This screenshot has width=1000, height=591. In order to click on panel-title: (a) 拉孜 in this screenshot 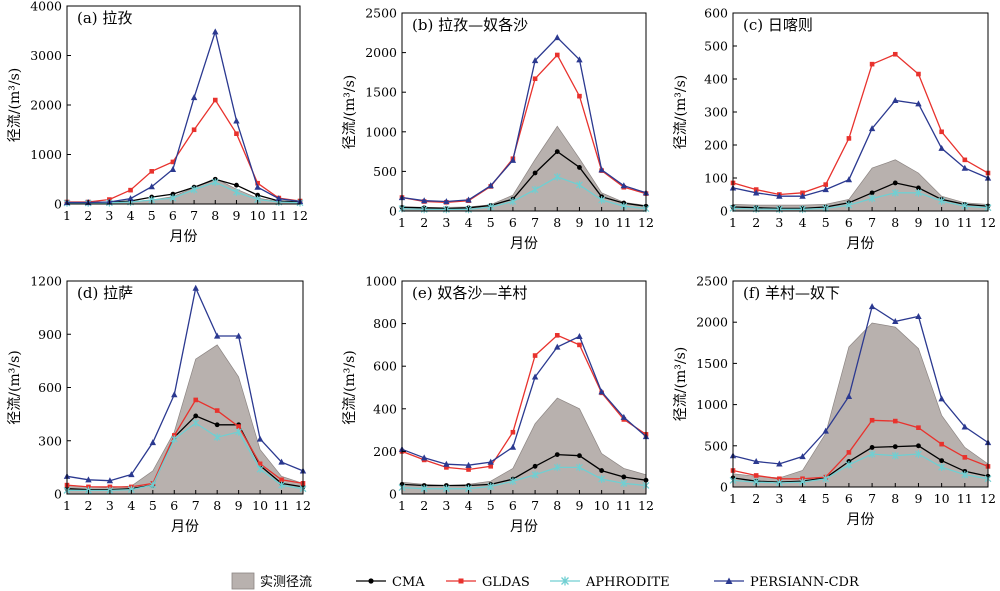, I will do `click(104, 18)`.